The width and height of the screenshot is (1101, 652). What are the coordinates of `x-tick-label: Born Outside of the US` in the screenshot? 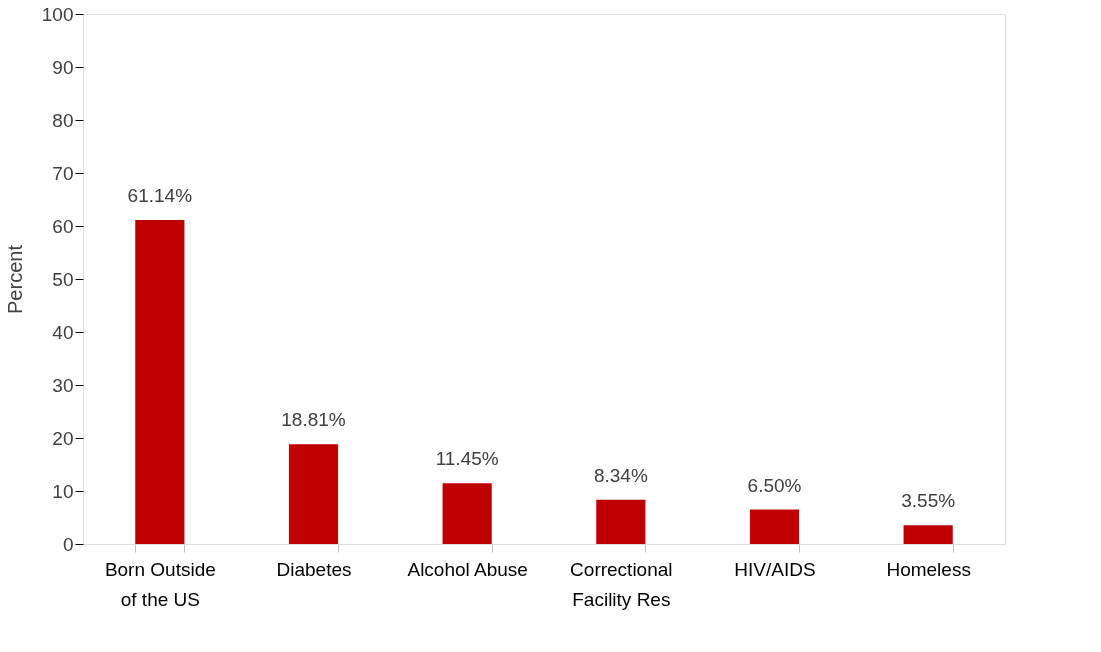 It's located at (160, 584).